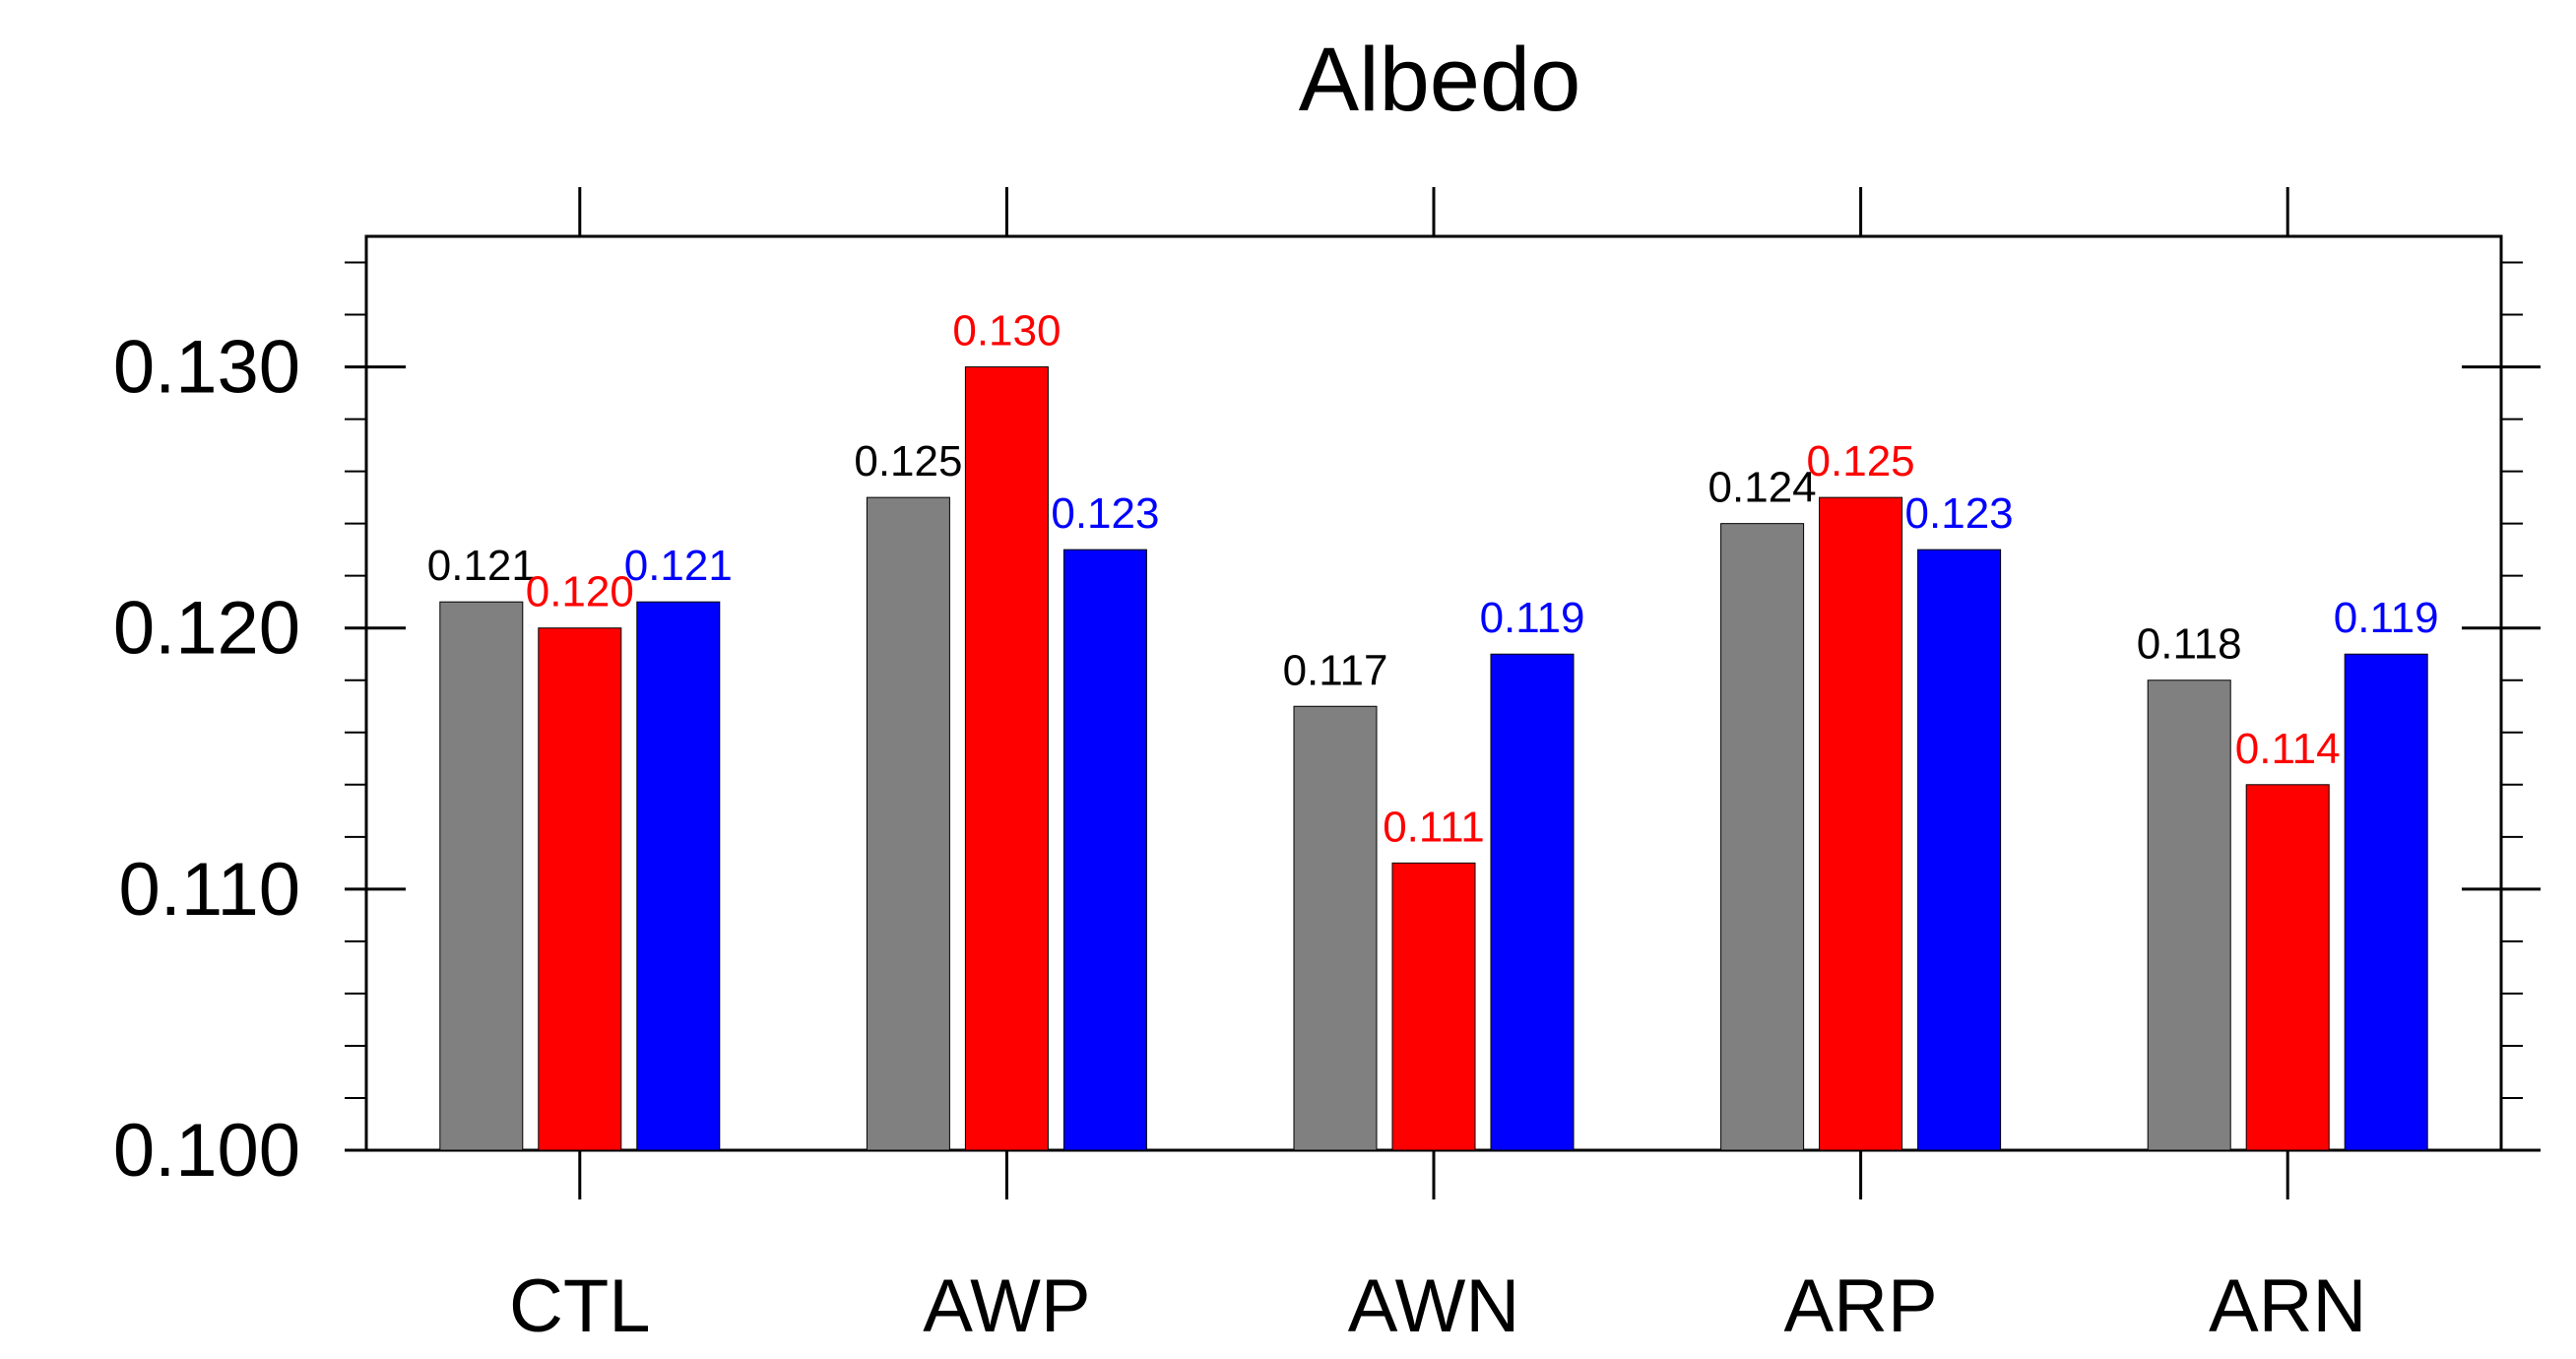 The image size is (2576, 1359). I want to click on bar-value-label: 0.111, so click(1434, 827).